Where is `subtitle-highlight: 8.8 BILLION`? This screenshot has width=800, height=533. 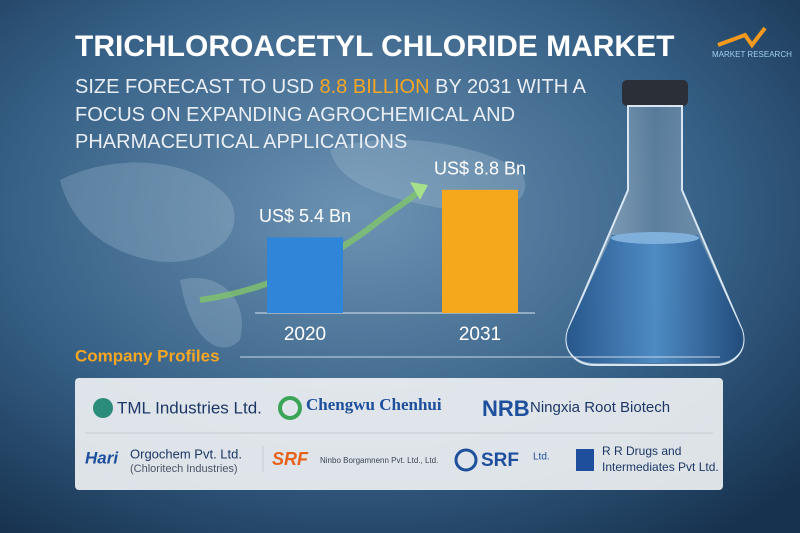
subtitle-highlight: 8.8 BILLION is located at coordinates (375, 87).